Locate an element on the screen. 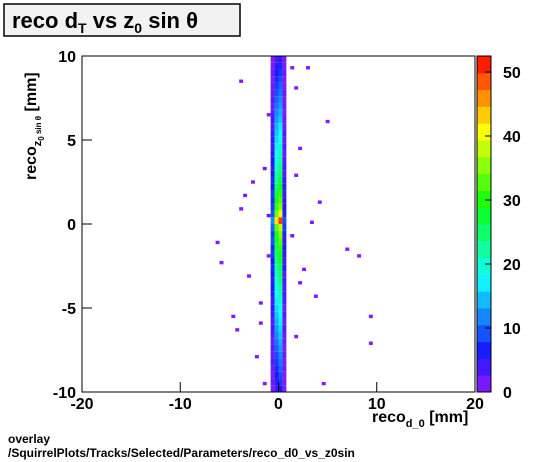 This screenshot has width=546, height=462. y-label-sub: z is located at coordinates (38, 143).